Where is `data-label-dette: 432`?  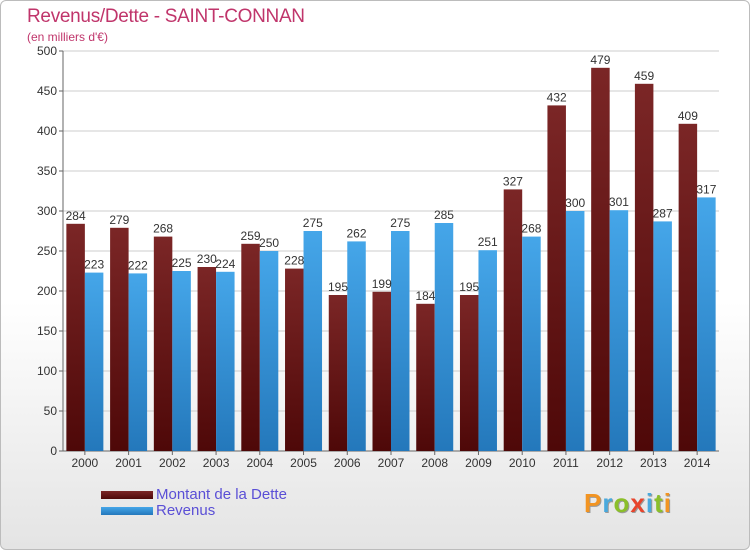
data-label-dette: 432 is located at coordinates (557, 97).